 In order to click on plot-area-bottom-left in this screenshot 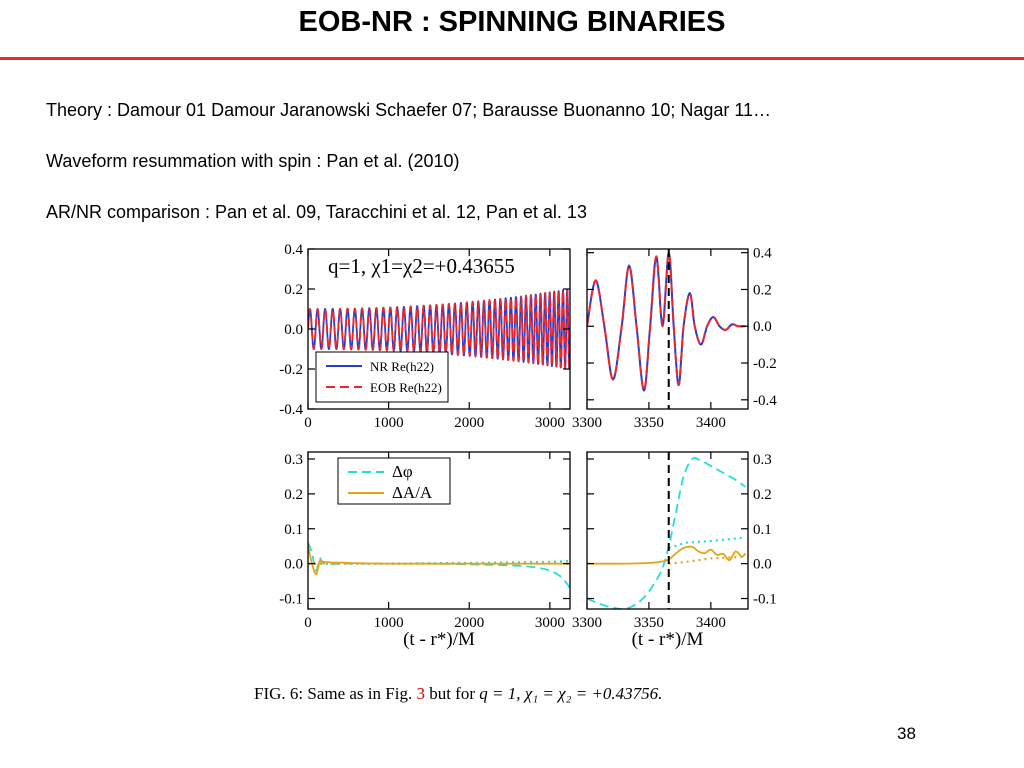, I will do `click(439, 565)`.